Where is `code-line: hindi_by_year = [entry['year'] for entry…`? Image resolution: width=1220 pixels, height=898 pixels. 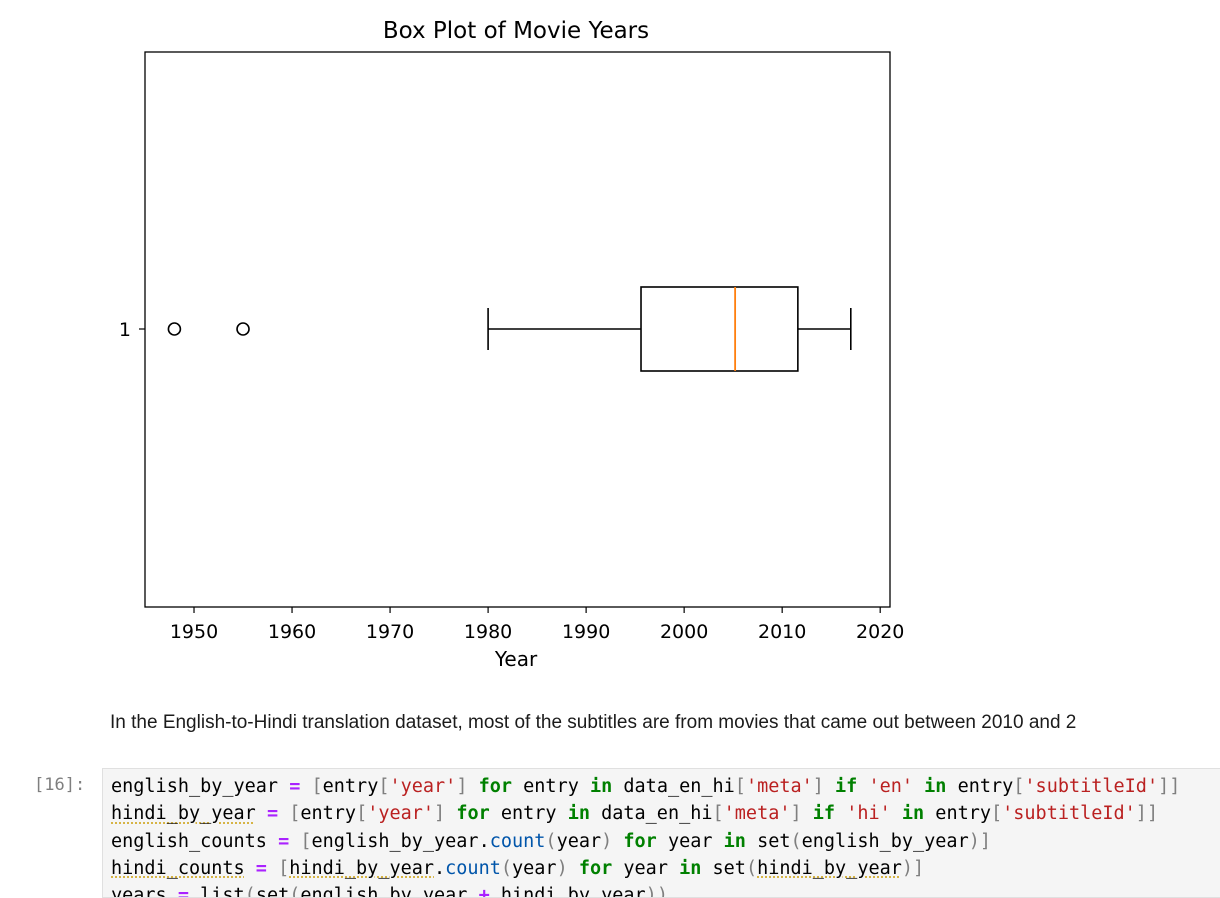
code-line: hindi_by_year = [entry['year'] for entry… is located at coordinates (635, 814).